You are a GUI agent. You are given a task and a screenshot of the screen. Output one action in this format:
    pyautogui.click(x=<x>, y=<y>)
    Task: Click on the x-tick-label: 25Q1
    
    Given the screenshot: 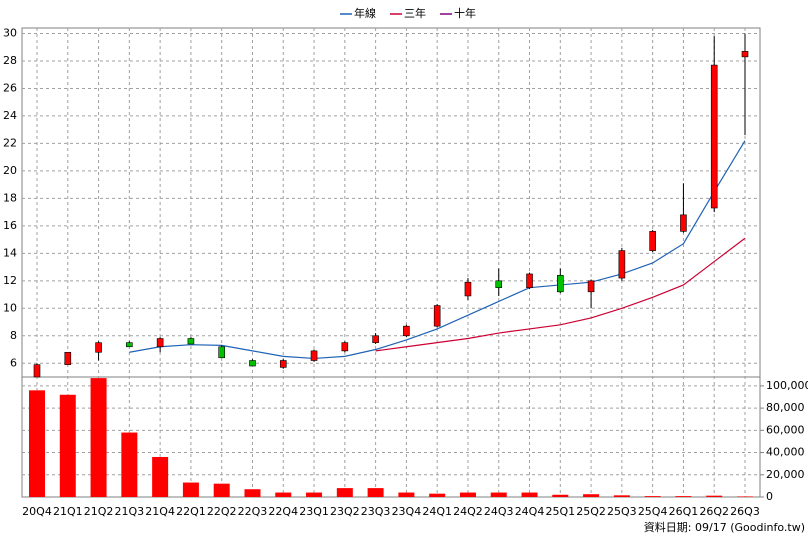 What is the action you would take?
    pyautogui.click(x=560, y=511)
    